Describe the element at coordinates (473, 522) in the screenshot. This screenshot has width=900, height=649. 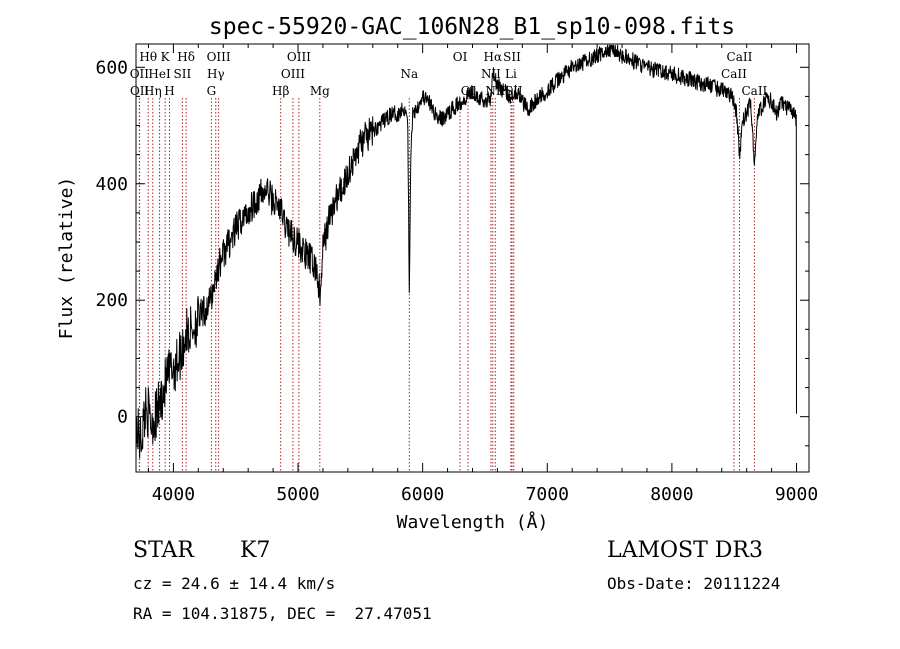
I see `x-axis-label: Wavelength (Å)` at that location.